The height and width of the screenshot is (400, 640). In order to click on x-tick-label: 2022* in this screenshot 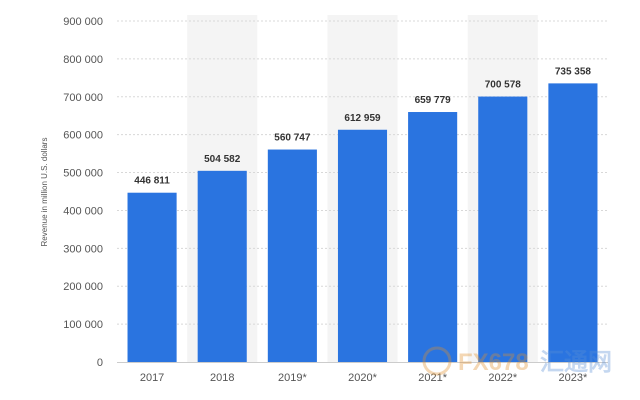, I will do `click(502, 378)`.